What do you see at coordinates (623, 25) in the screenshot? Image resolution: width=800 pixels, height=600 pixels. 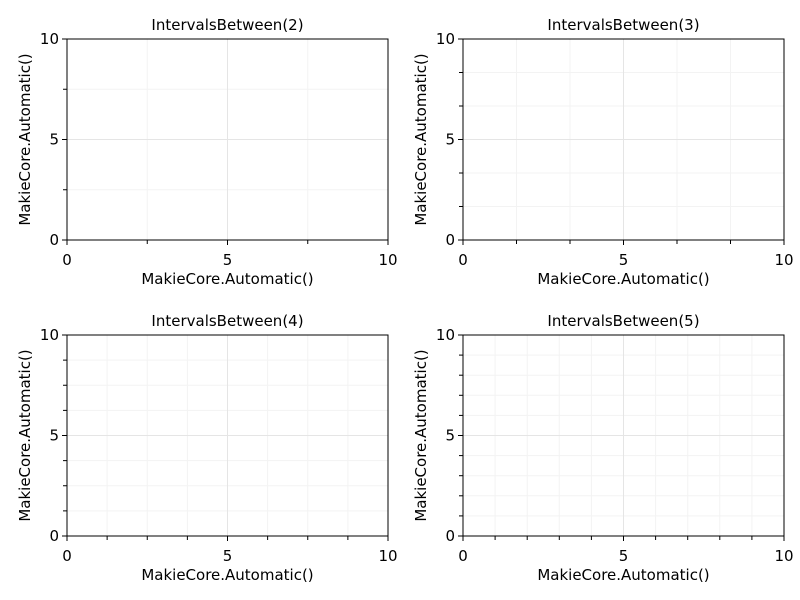 I see `chart-title: IntervalsBetween(3)` at bounding box center [623, 25].